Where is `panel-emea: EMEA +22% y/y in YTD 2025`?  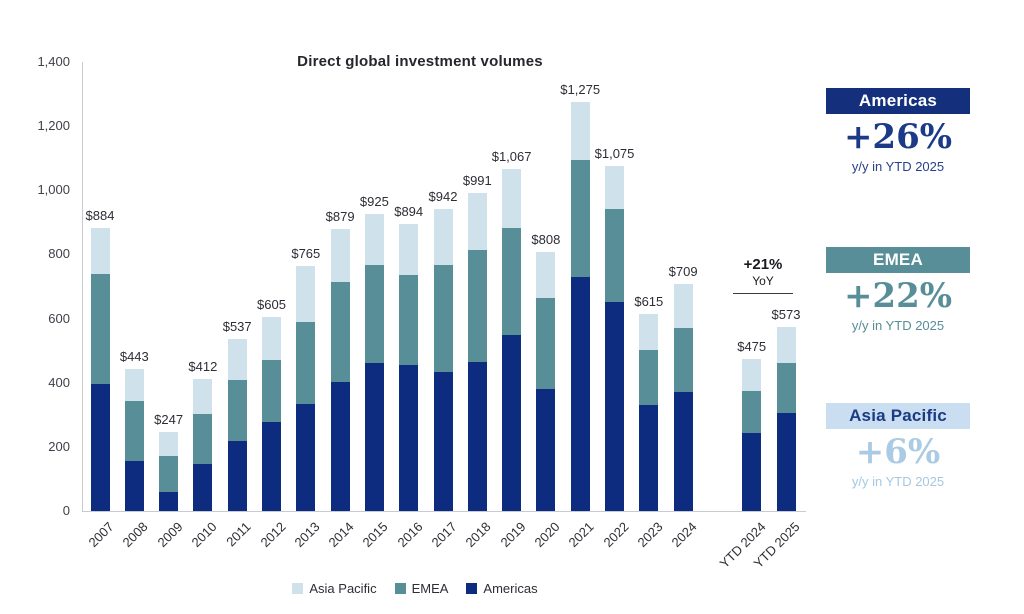
panel-emea: EMEA +22% y/y in YTD 2025 is located at coordinates (898, 290).